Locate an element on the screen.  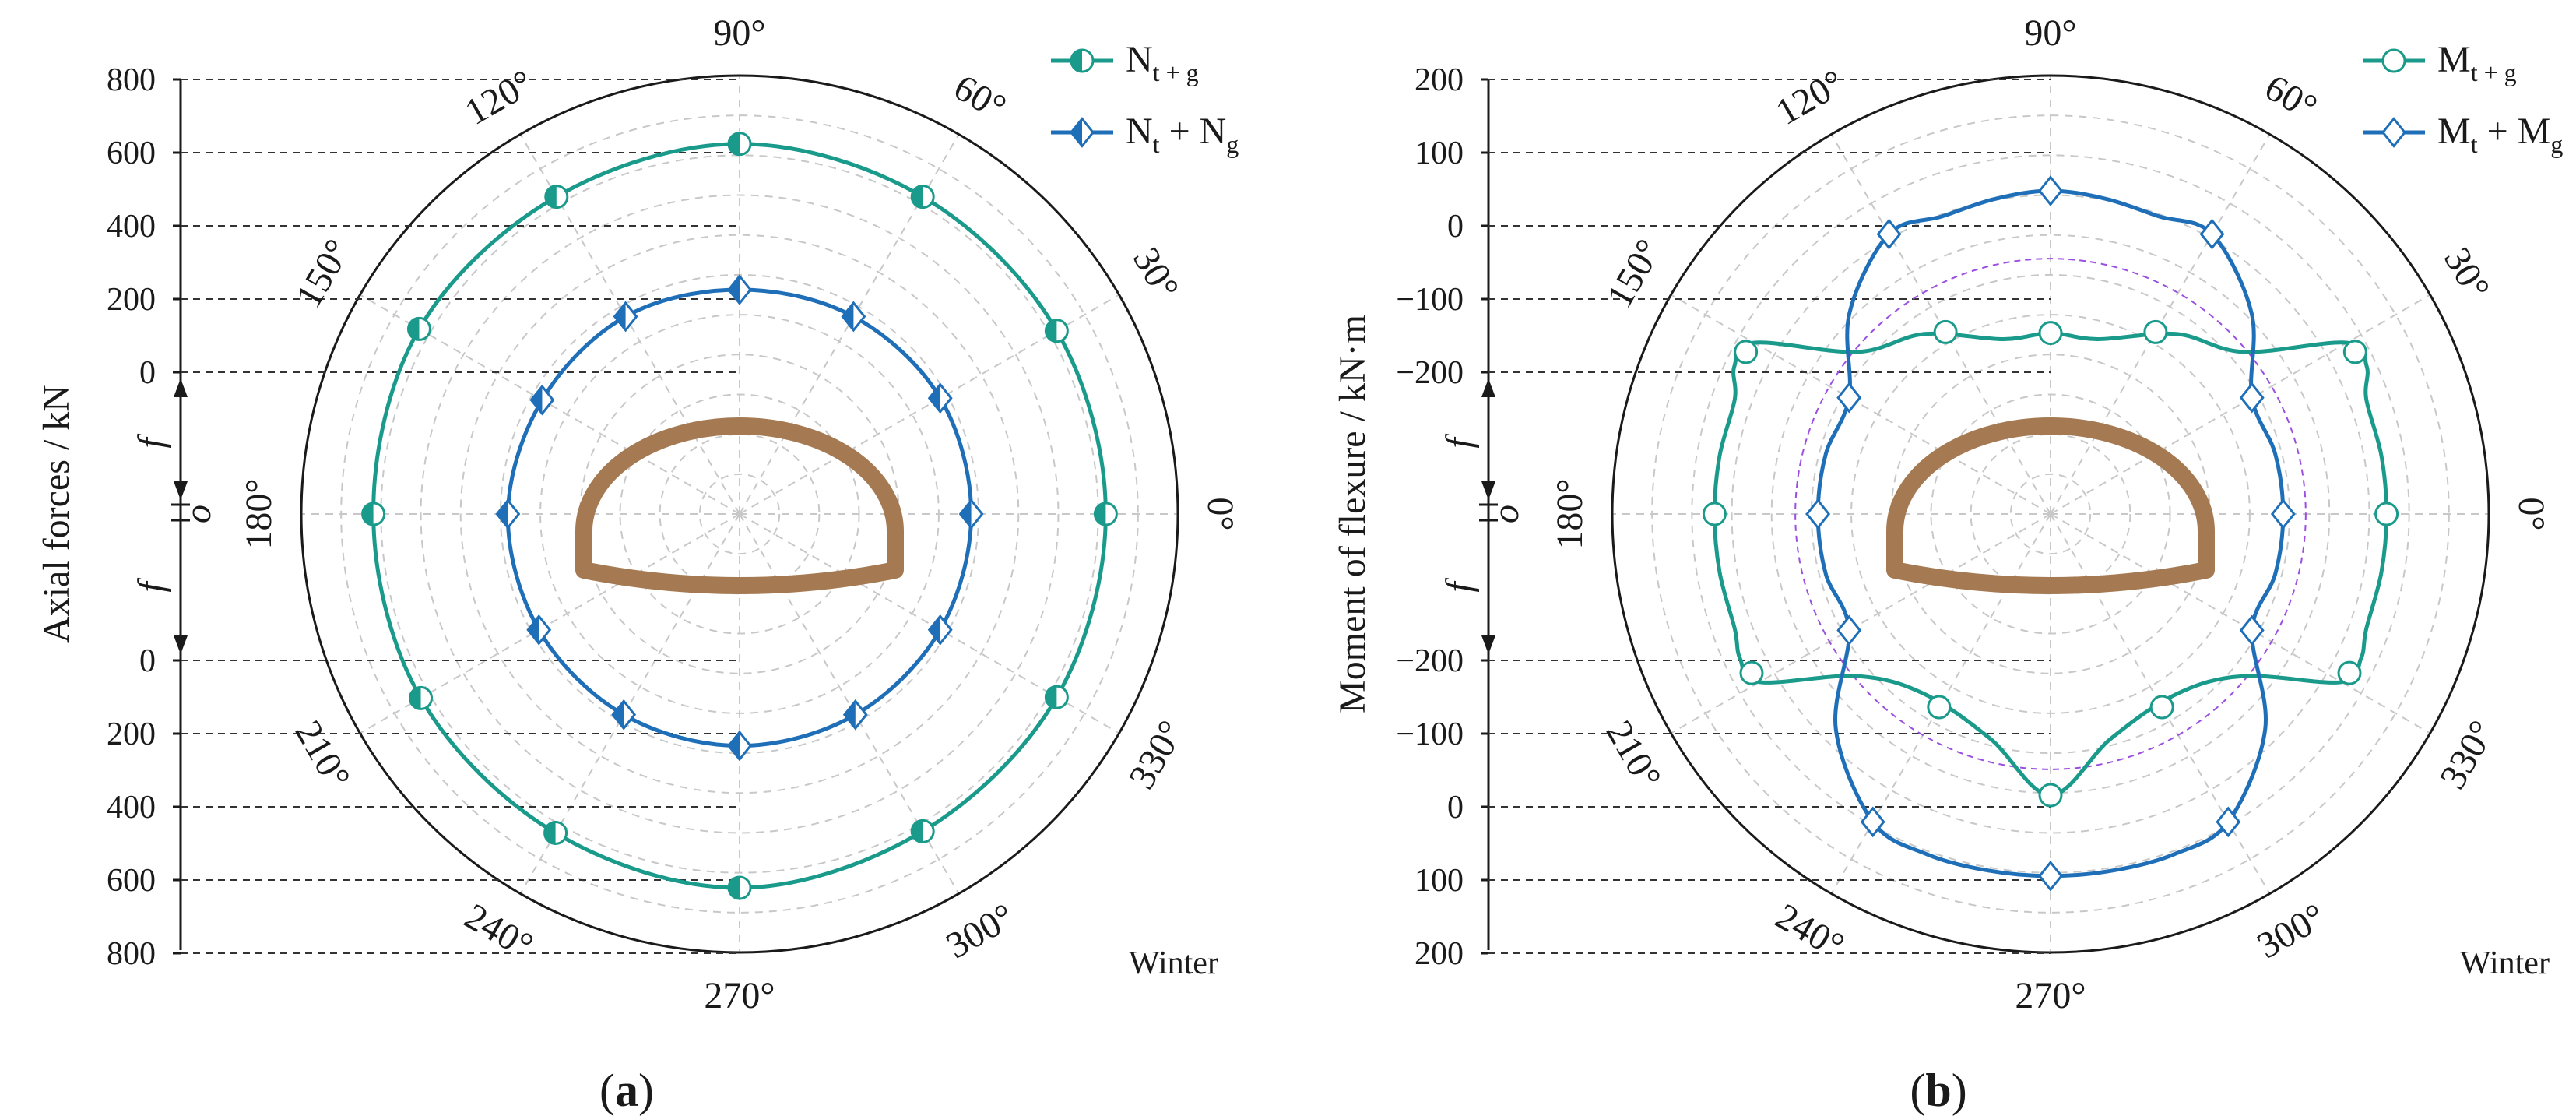
lower-tick-label: −200 is located at coordinates (1430, 661).